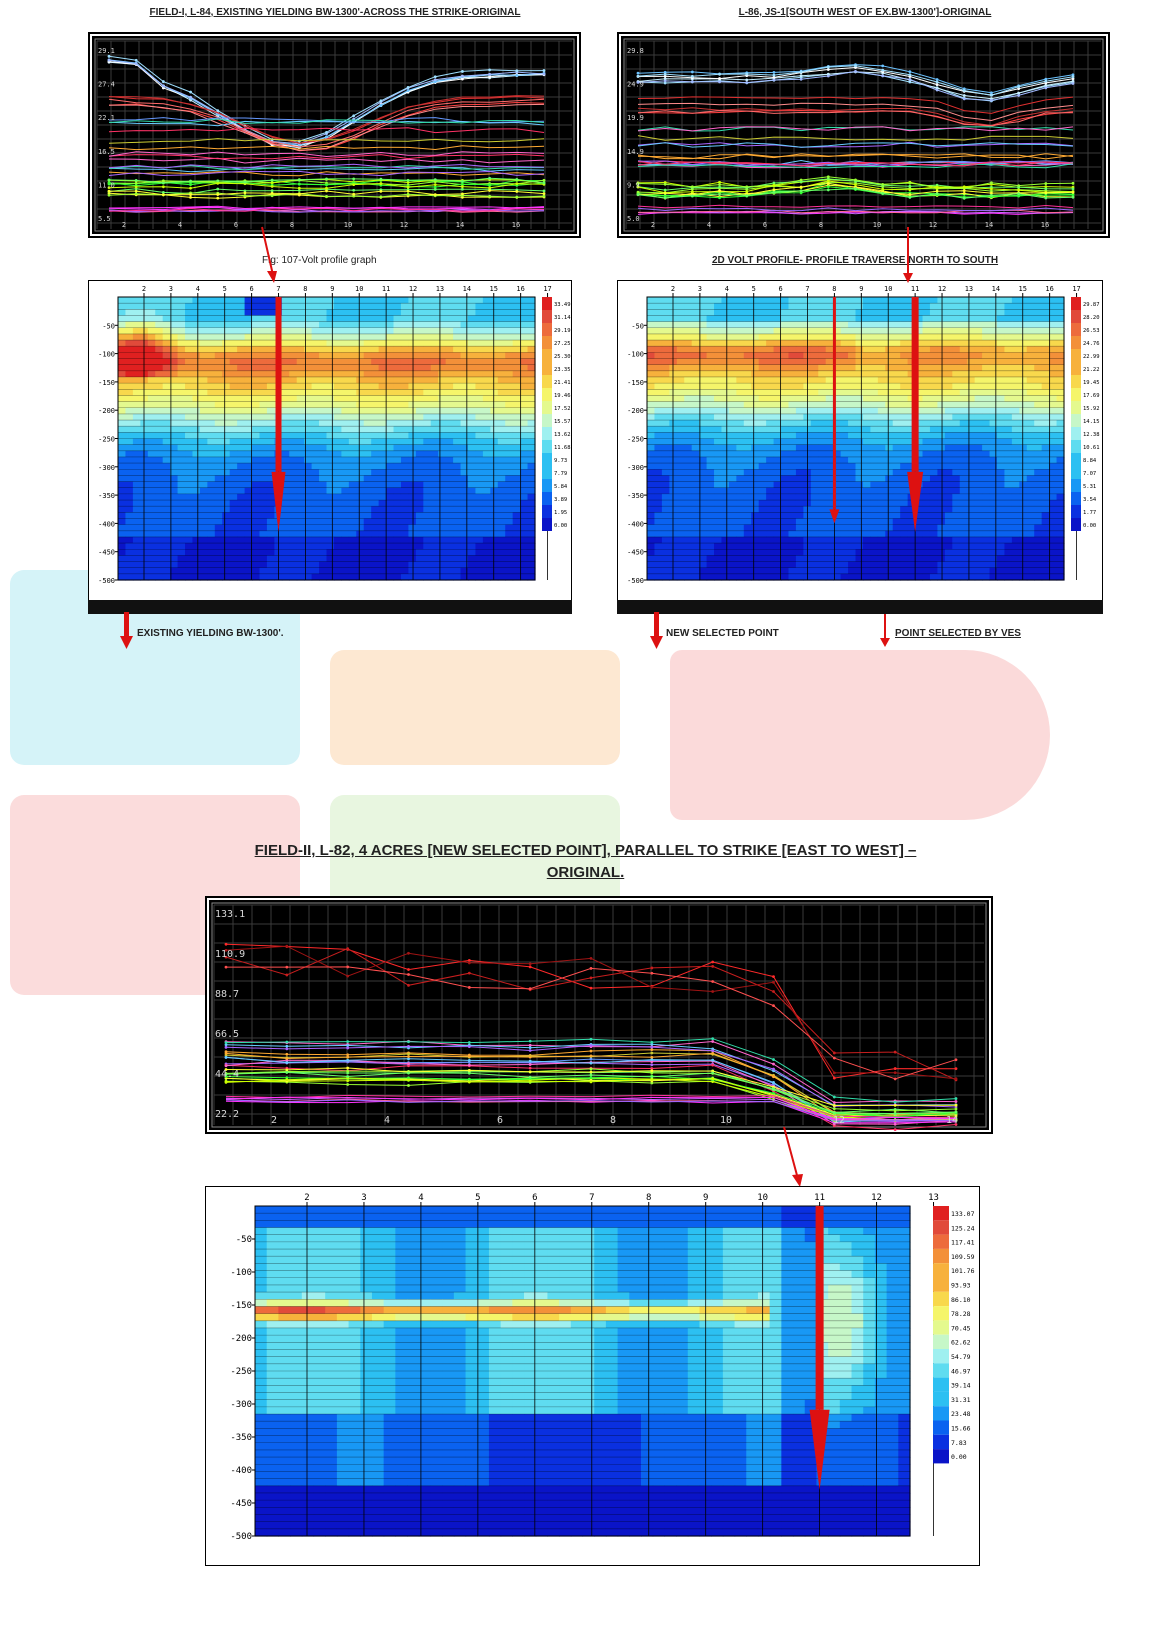  Describe the element at coordinates (547, 316) in the screenshot. I see `legend-swatch` at that location.